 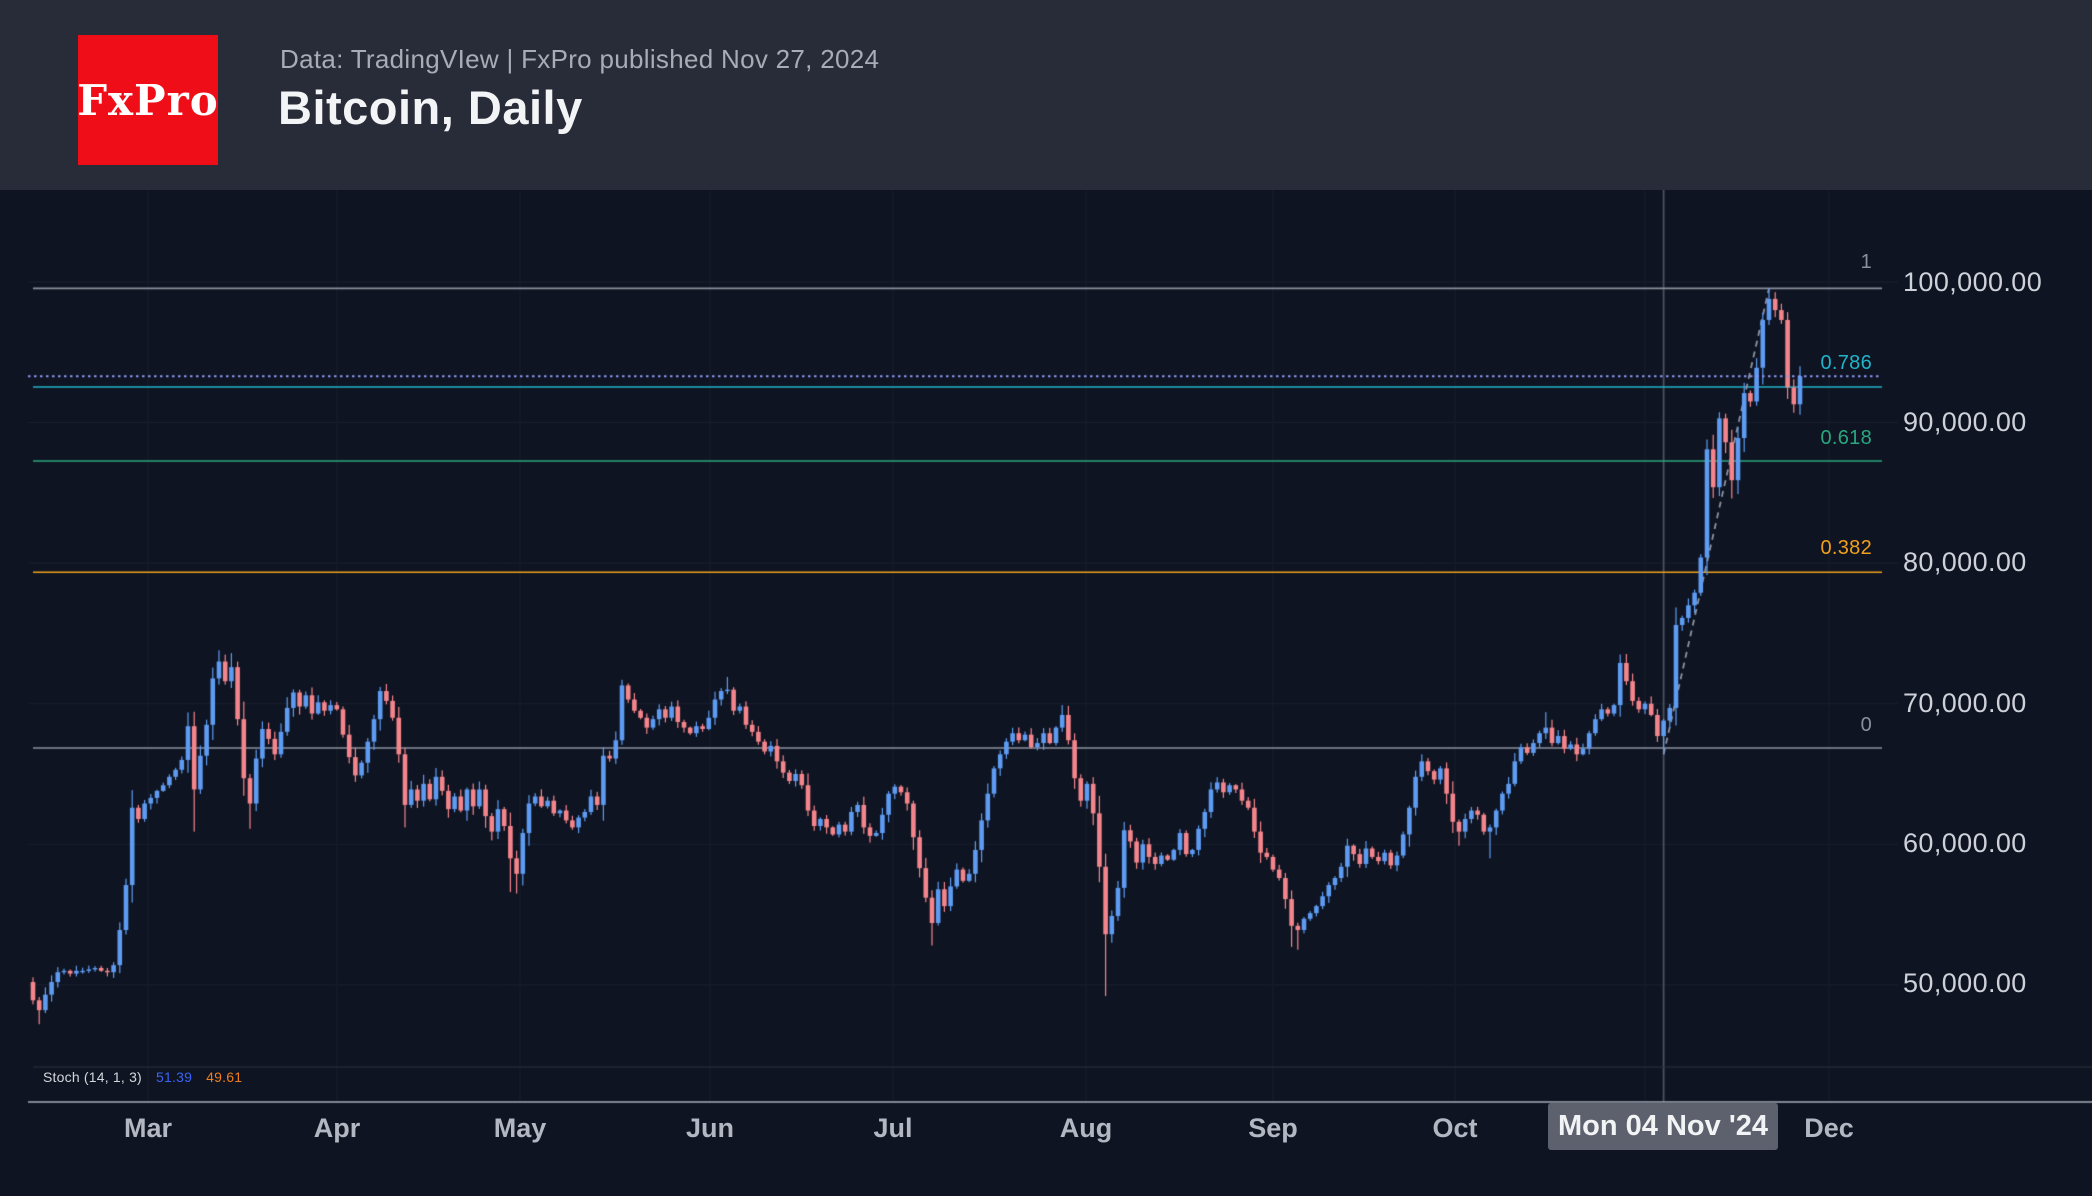 I want to click on page-title: Bitcoin, Daily, so click(x=430, y=107).